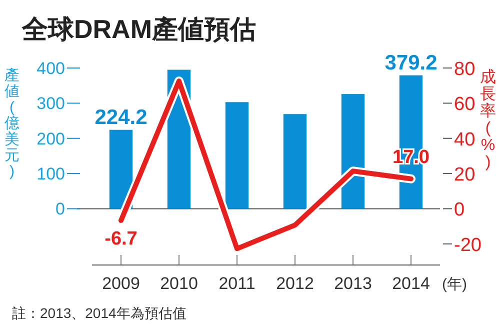  Describe the element at coordinates (50, 174) in the screenshot. I see `y-tick-label: 100` at that location.